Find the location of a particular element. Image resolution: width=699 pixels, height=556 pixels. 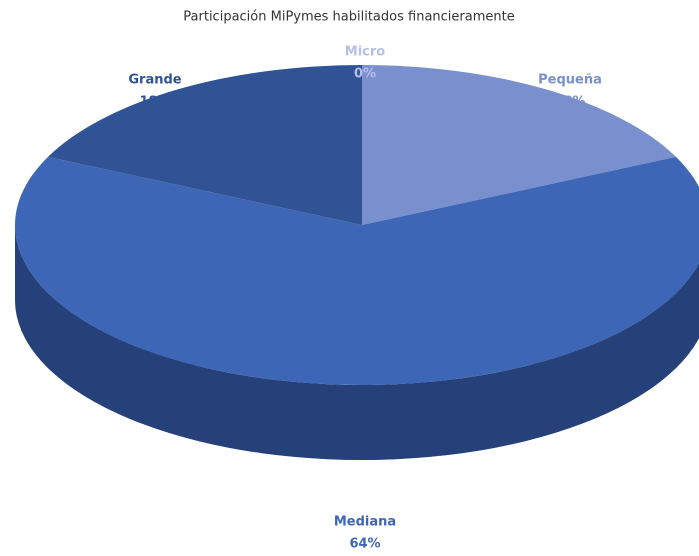

slice-label-name: Grande is located at coordinates (154, 80).